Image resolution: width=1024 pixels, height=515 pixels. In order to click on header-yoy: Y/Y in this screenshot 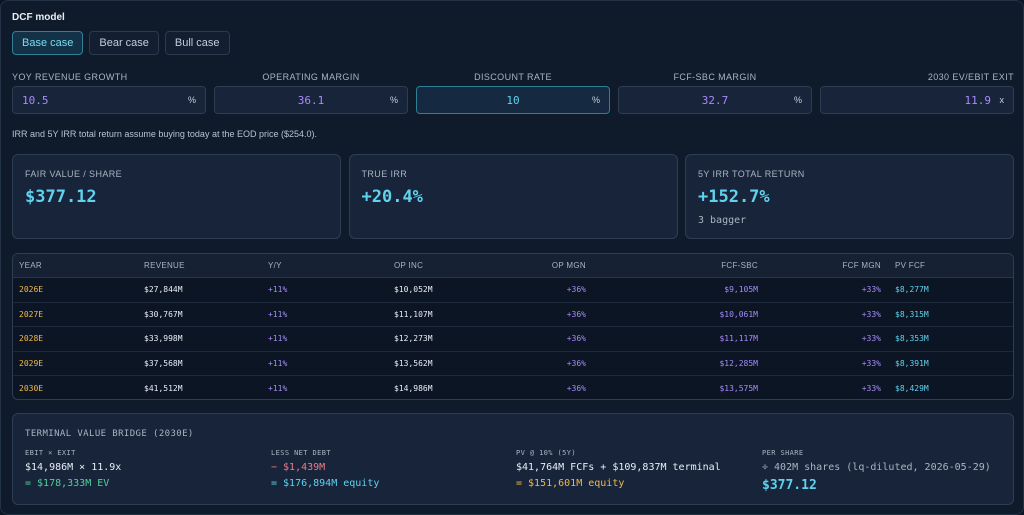, I will do `click(275, 265)`.